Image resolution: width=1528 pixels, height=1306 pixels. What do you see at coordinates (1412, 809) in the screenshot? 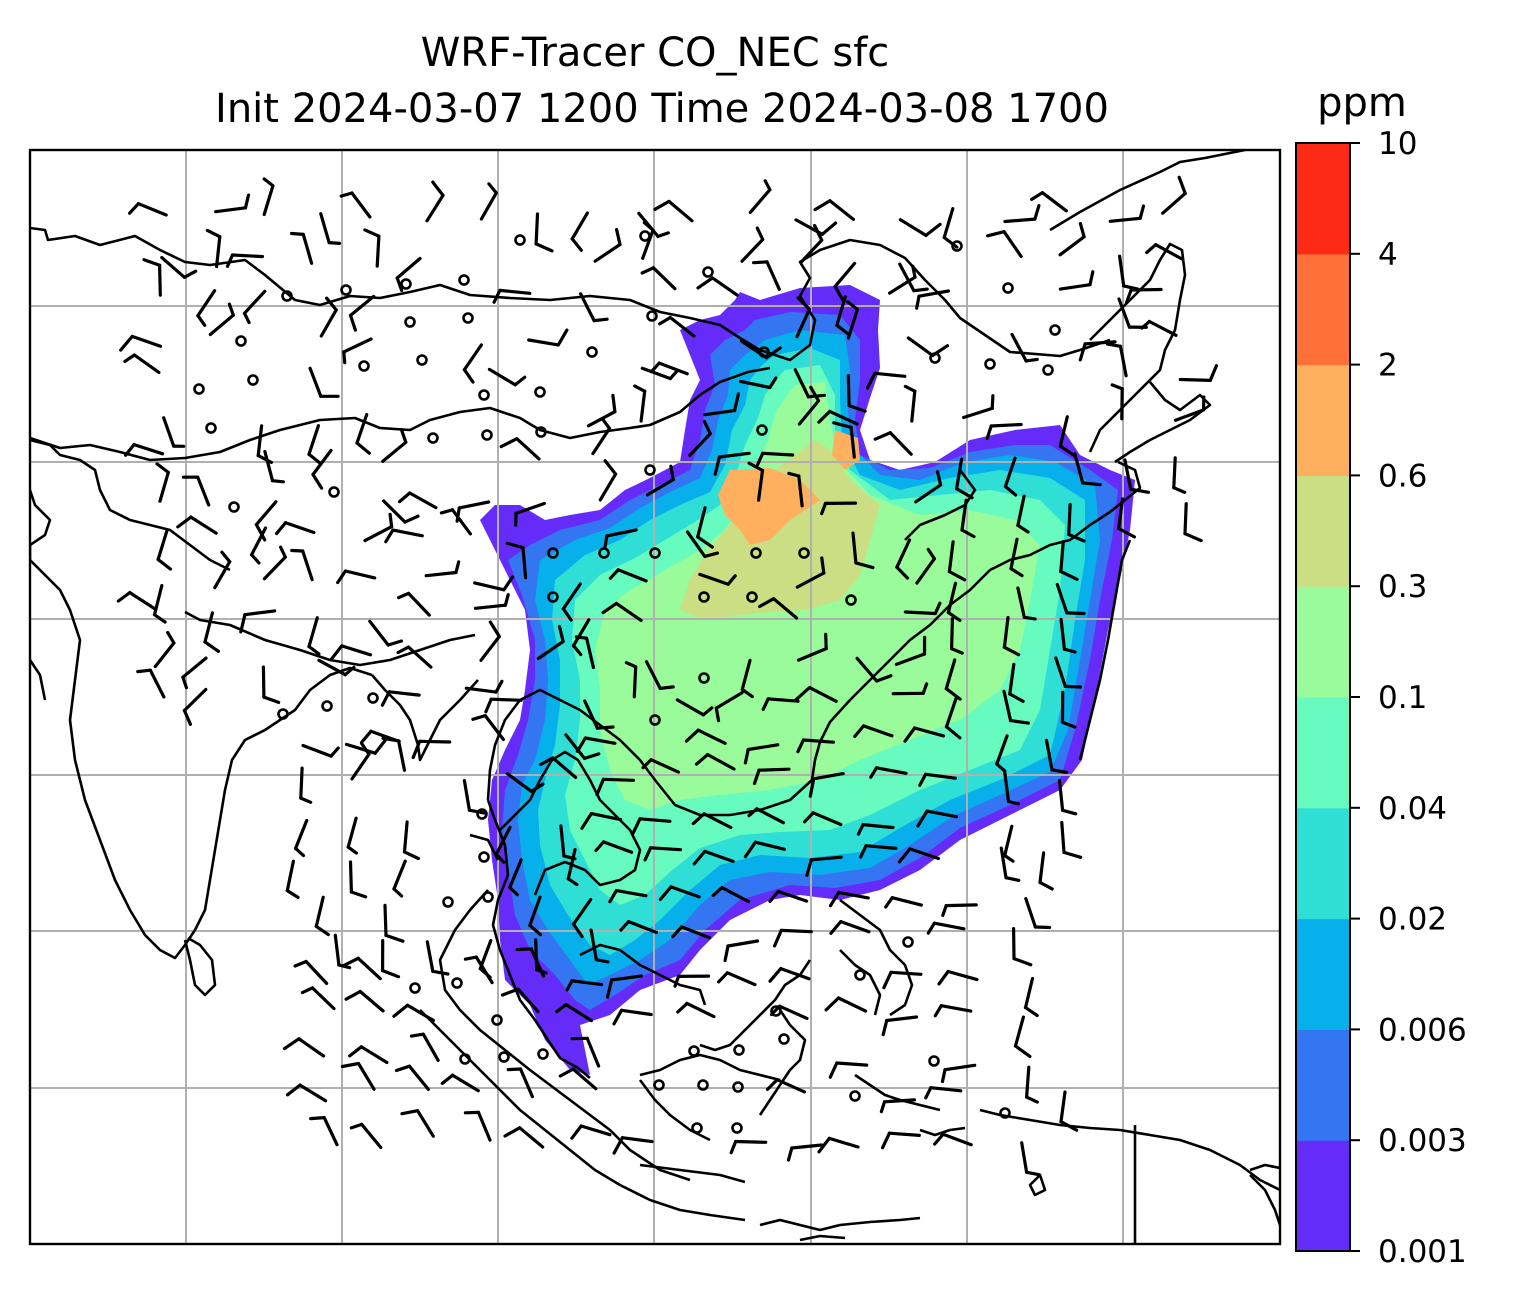
I see `colorbar-tick-label: 0.04` at bounding box center [1412, 809].